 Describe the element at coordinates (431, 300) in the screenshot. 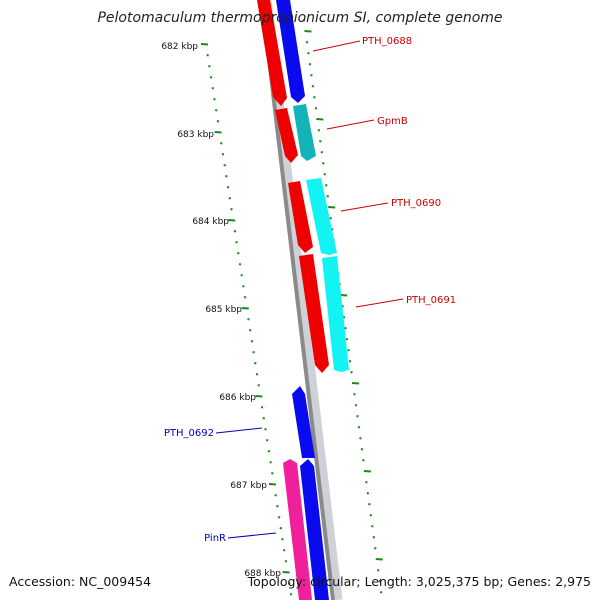

I see `gene-label-PTH_0691: PTH_0691` at that location.